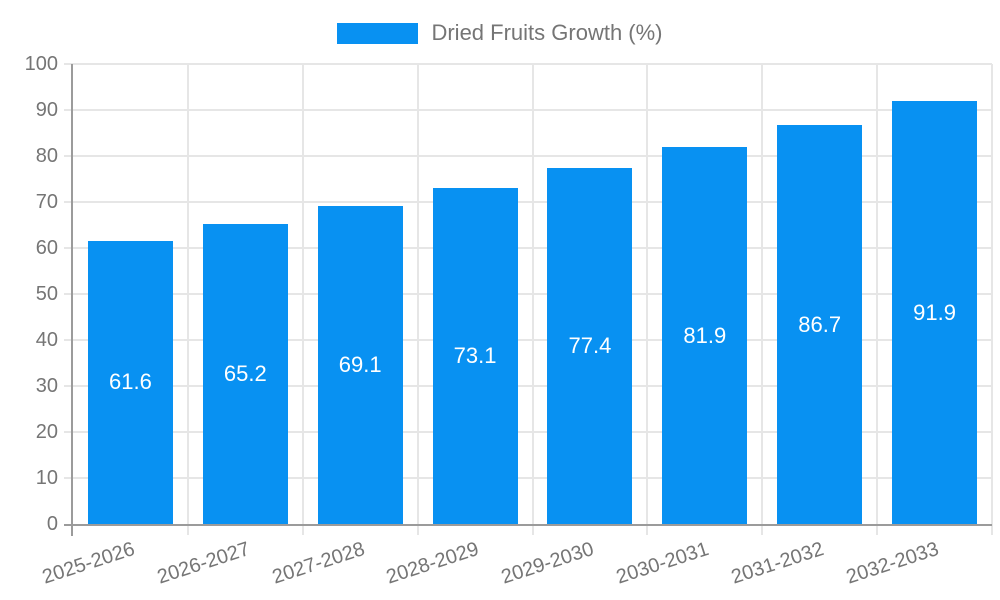 This screenshot has height=600, width=1000. Describe the element at coordinates (46, 432) in the screenshot. I see `y-axis-tick-label: 20` at that location.